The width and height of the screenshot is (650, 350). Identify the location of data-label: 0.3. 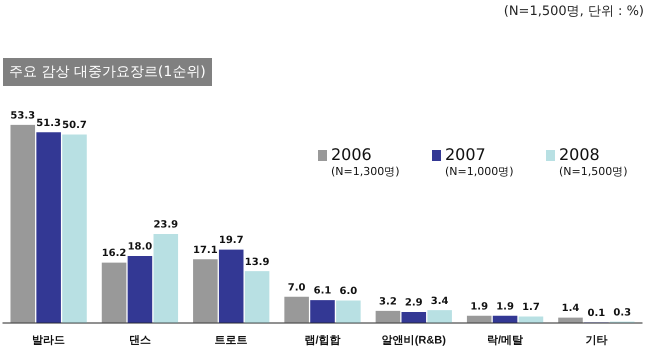
(622, 312).